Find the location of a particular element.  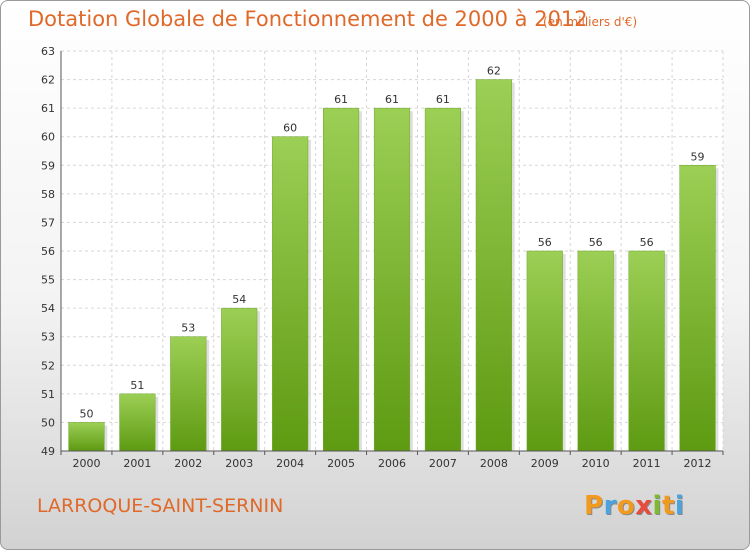

y-tick-label: 49 is located at coordinates (48, 451).